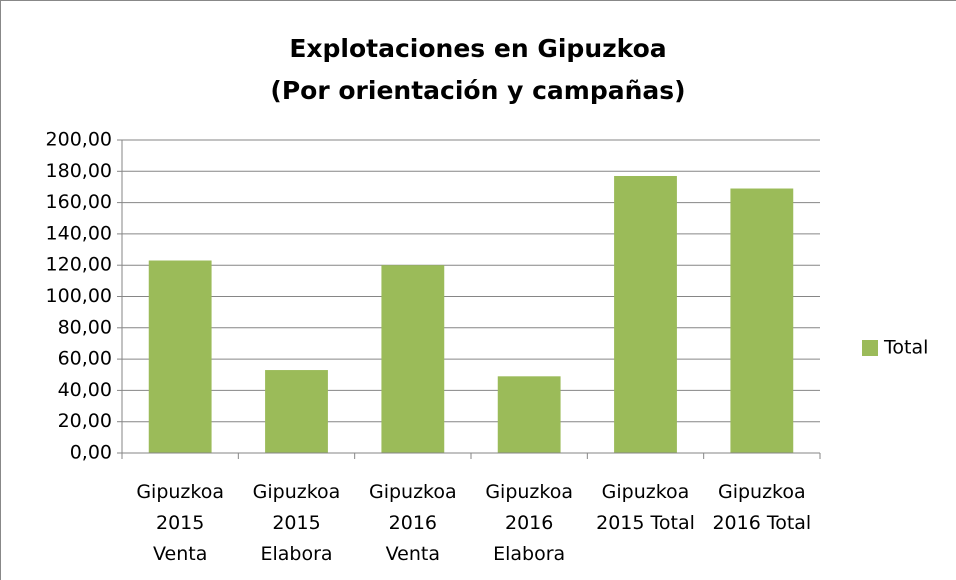 This screenshot has width=956, height=580. Describe the element at coordinates (413, 523) in the screenshot. I see `x-tick-label: Gipuzkoa 2016 Venta` at that location.